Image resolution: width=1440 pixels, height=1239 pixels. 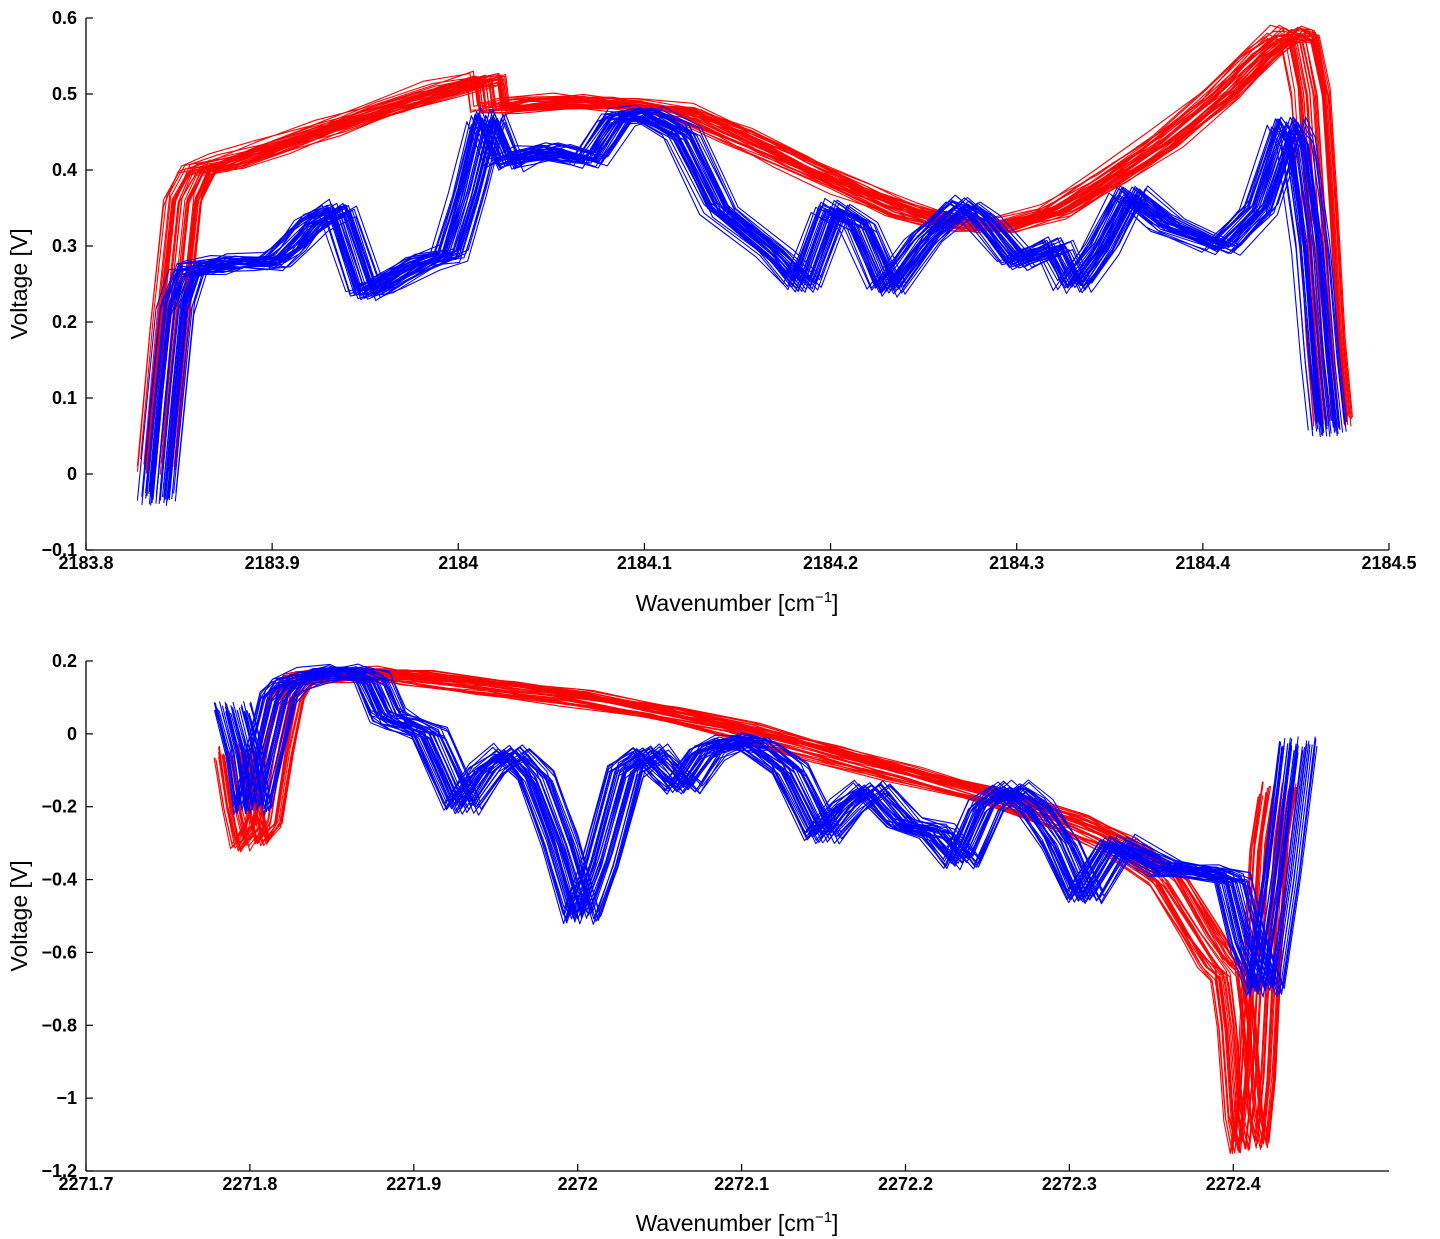 What do you see at coordinates (19, 283) in the screenshot?
I see `y-axis-label-top: Voltage [V]` at bounding box center [19, 283].